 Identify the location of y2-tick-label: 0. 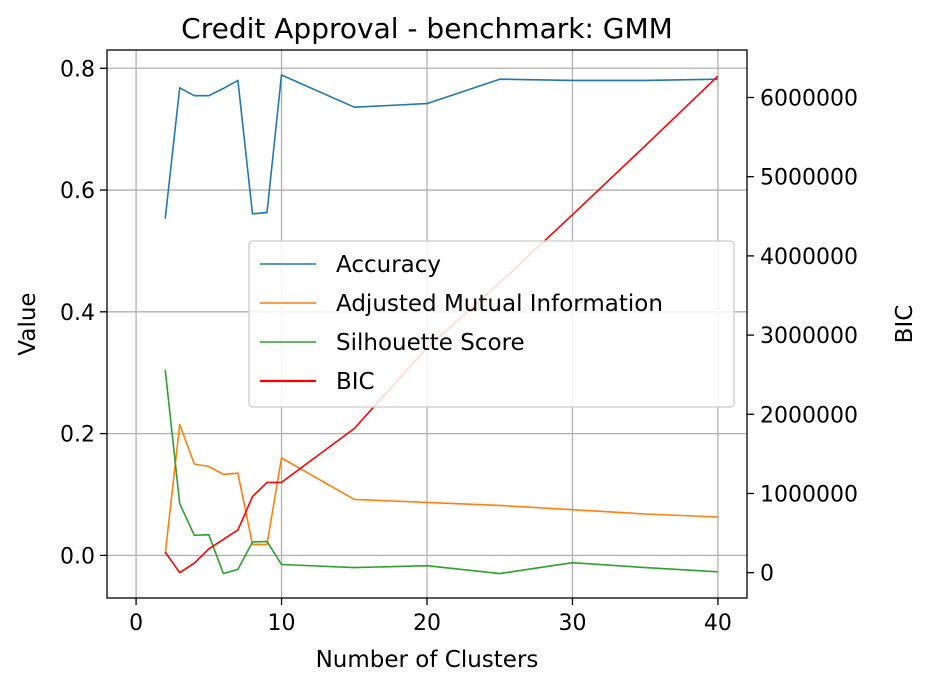
(767, 574).